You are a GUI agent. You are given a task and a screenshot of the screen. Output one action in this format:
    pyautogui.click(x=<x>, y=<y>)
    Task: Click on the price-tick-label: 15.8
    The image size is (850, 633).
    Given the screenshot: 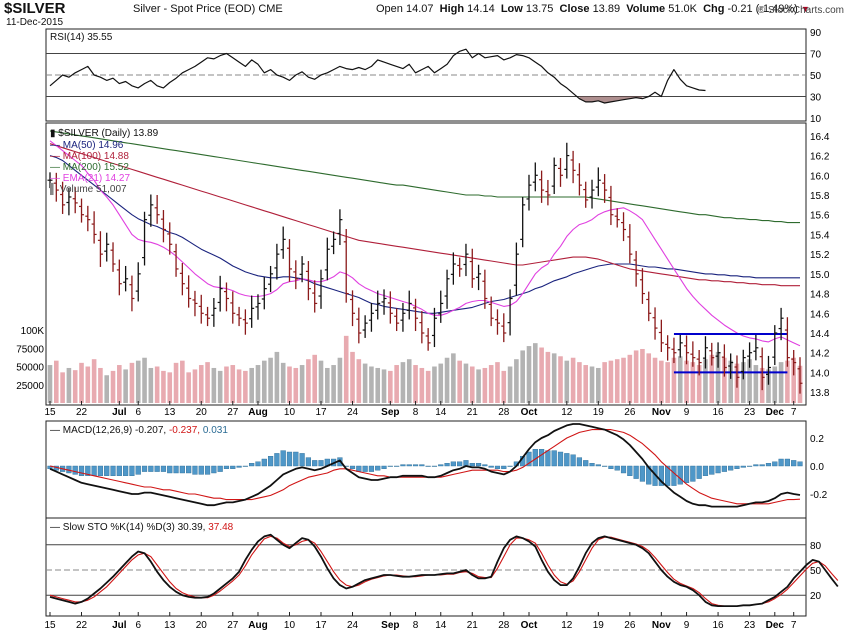 What is the action you would take?
    pyautogui.click(x=820, y=196)
    